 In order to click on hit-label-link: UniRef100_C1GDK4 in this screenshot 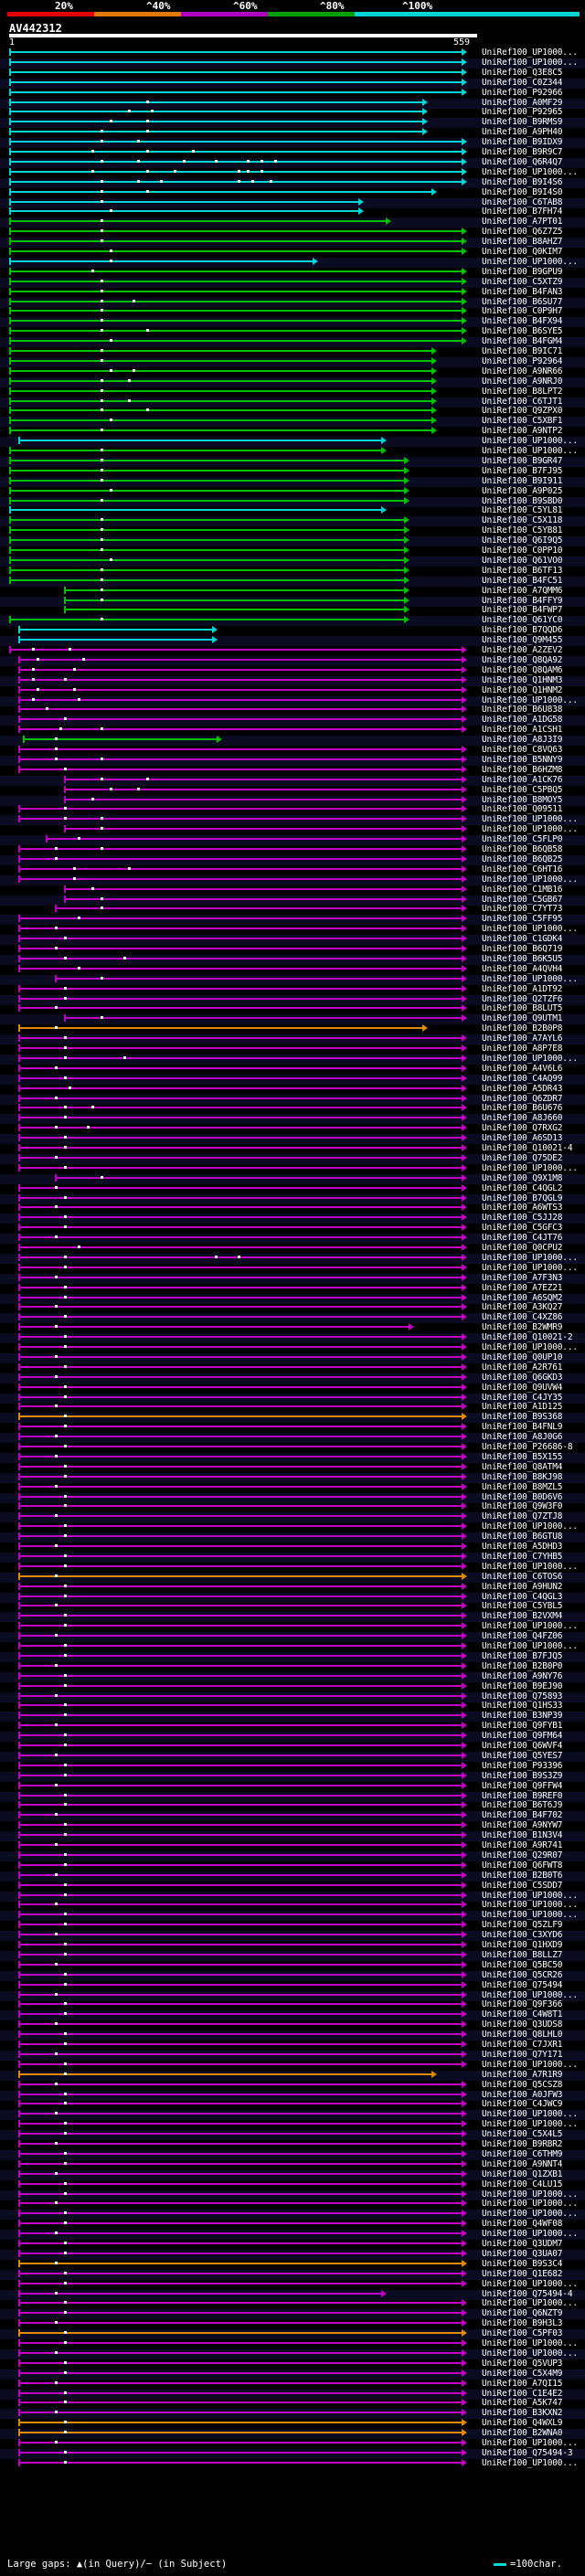, I will do `click(522, 939)`.